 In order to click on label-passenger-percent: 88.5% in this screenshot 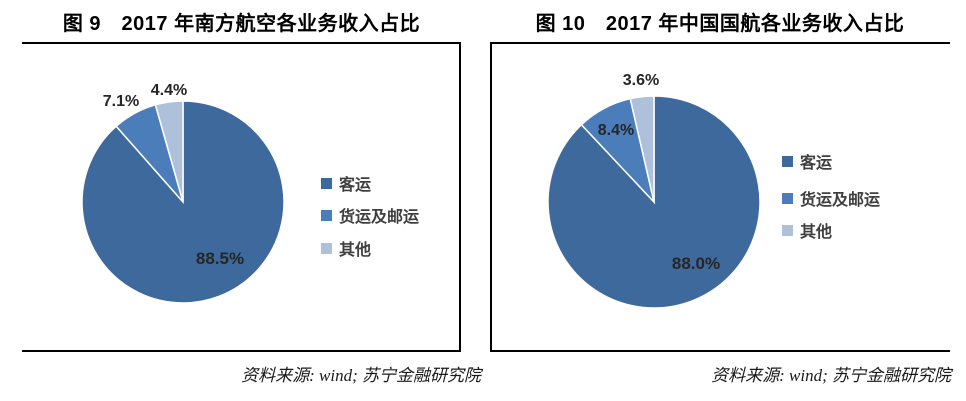, I will do `click(220, 258)`.